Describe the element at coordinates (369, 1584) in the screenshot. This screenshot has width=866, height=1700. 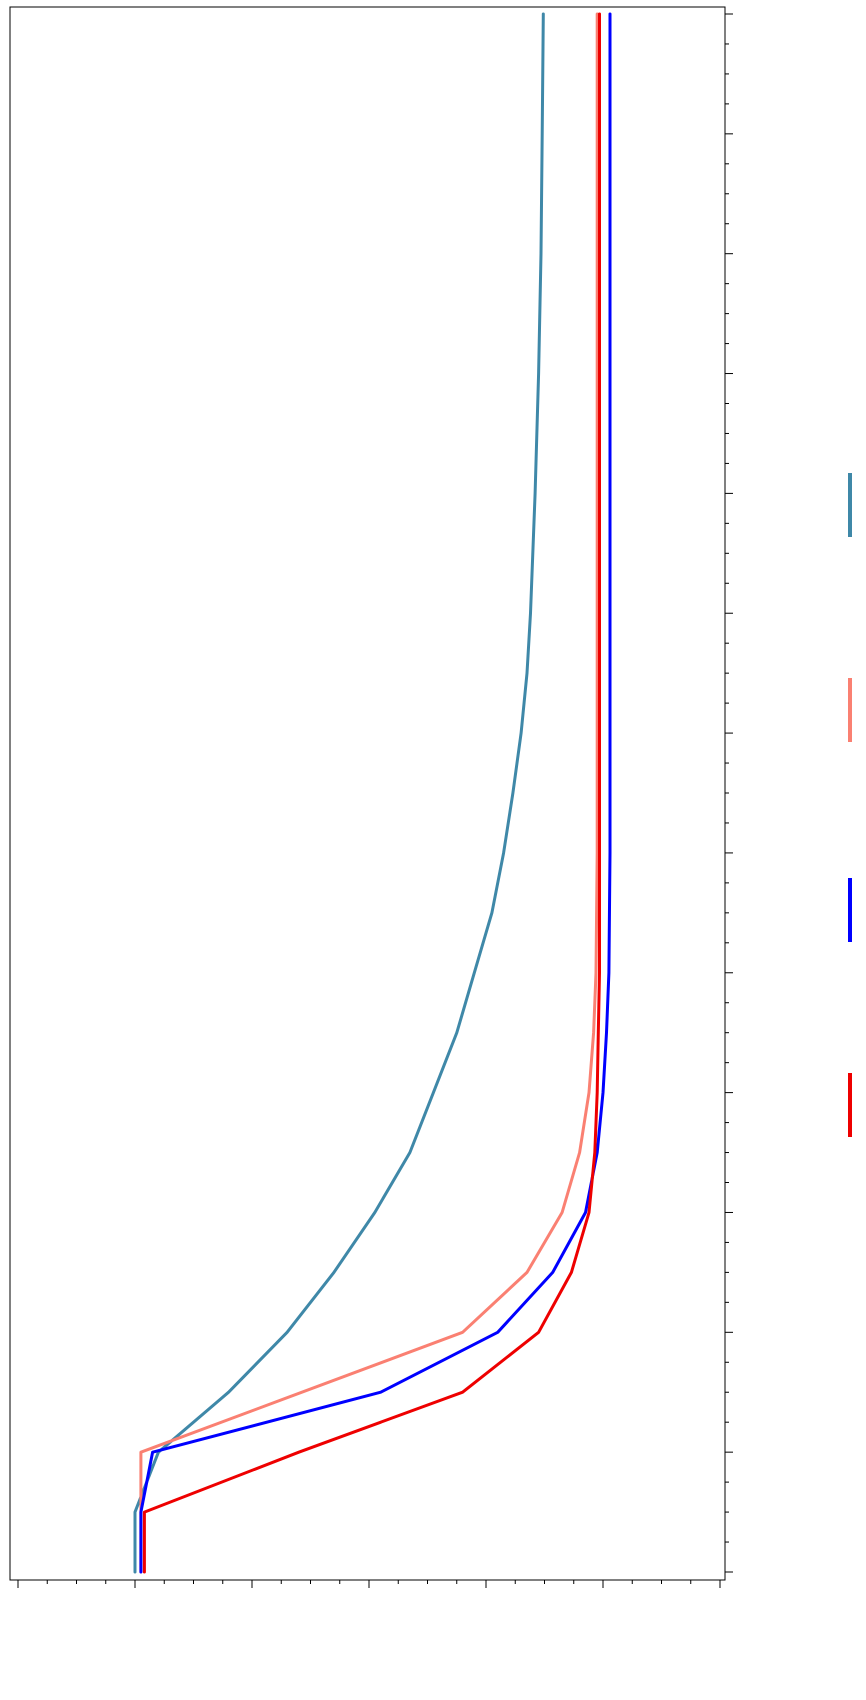
I see `y-axis` at that location.